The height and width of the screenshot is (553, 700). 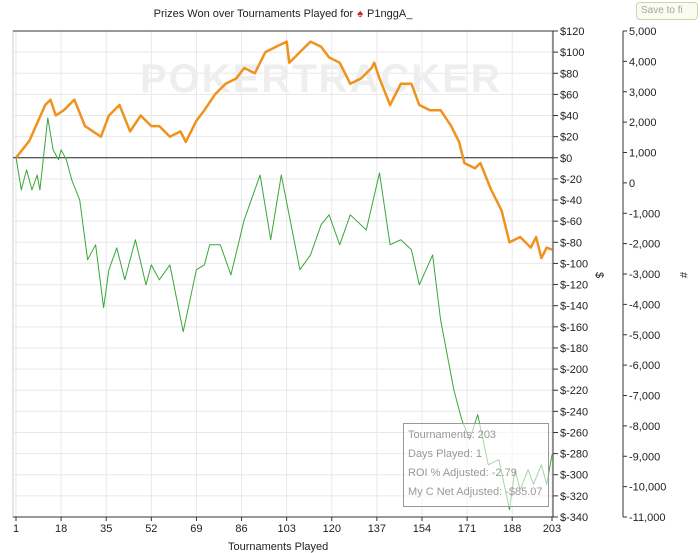 I want to click on x-tick-label: 171, so click(x=467, y=529).